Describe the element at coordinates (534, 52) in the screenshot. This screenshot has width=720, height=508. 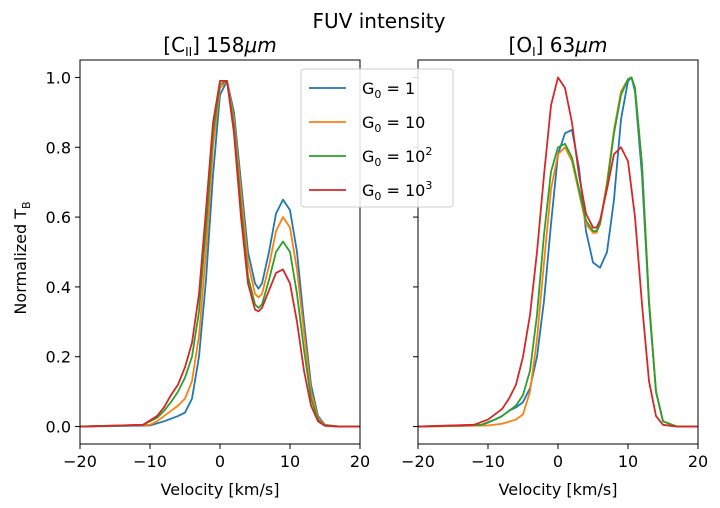
I see `panel-title-sub: I` at that location.